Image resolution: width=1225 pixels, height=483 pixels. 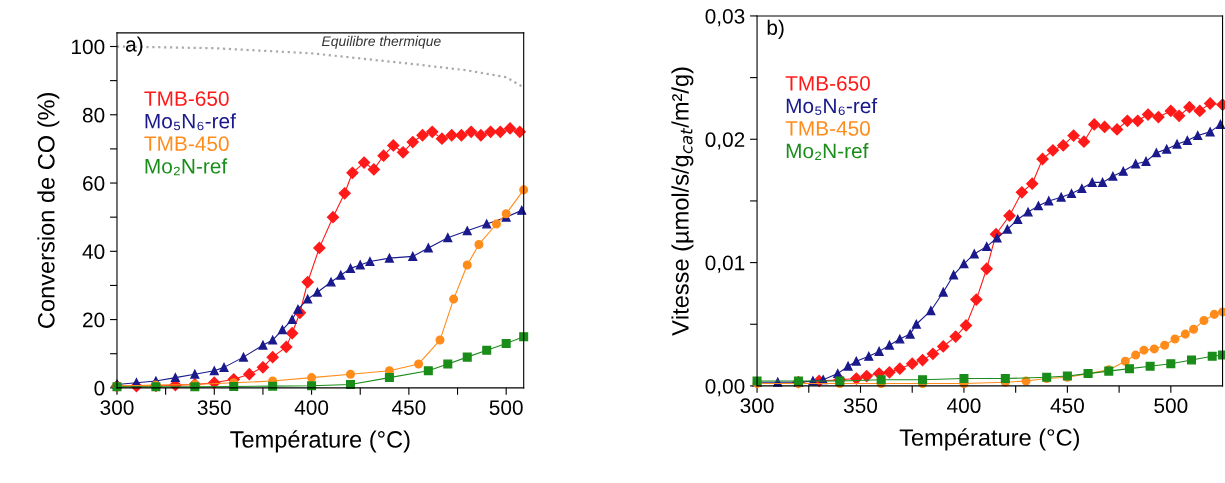 What do you see at coordinates (88, 47) in the screenshot?
I see `y-tick-label: 100` at bounding box center [88, 47].